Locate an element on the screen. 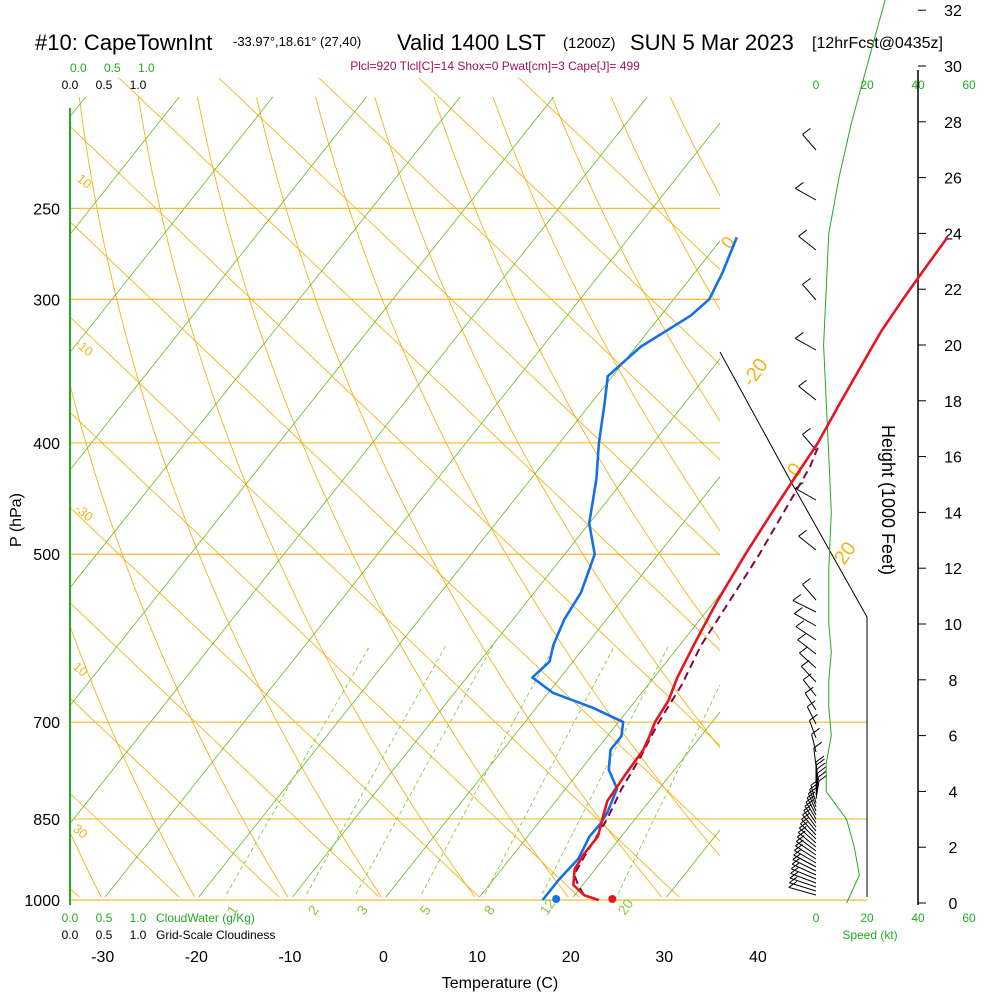 This screenshot has width=1000, height=1000. x-axis-title: Temperature (C) is located at coordinates (500, 983).